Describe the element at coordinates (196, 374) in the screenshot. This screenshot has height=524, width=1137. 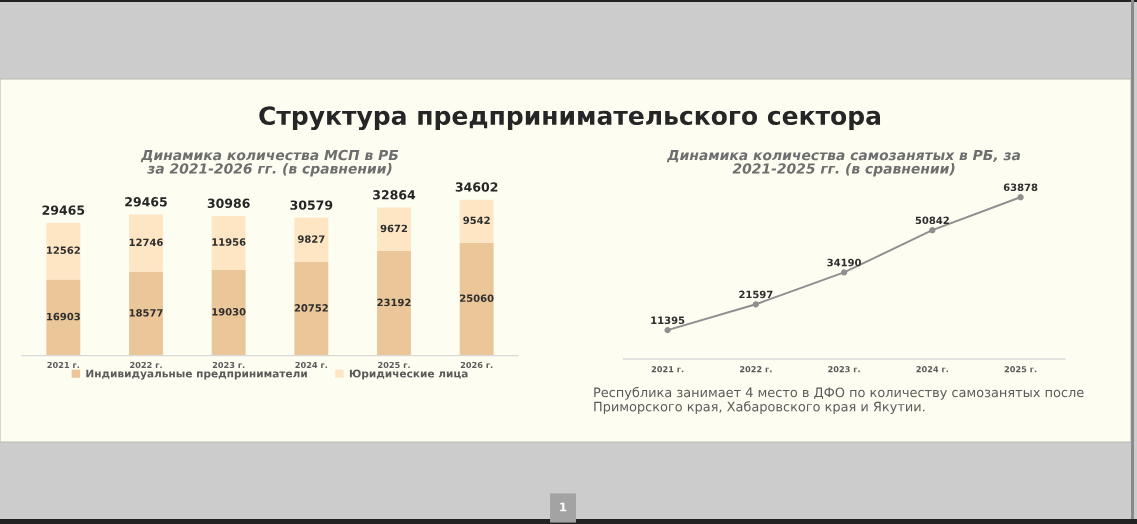
I see `legend-label: Индивидуальные предприниматели` at that location.